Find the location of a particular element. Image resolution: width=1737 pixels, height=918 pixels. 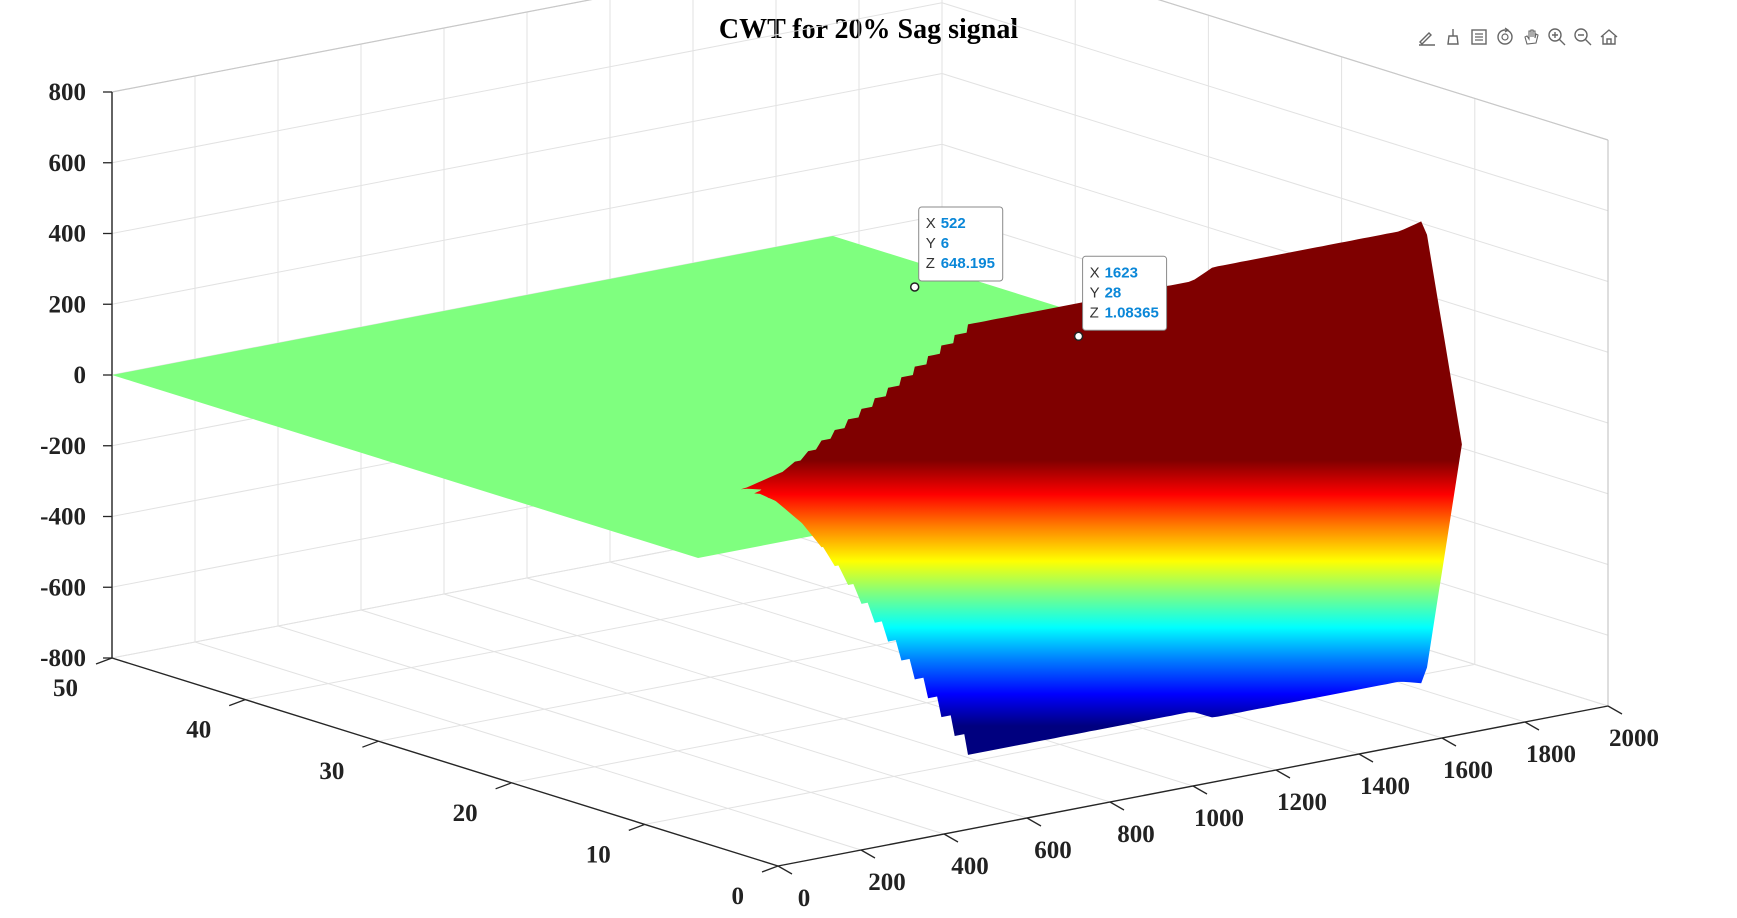

axes-toolbar is located at coordinates (1518, 37).